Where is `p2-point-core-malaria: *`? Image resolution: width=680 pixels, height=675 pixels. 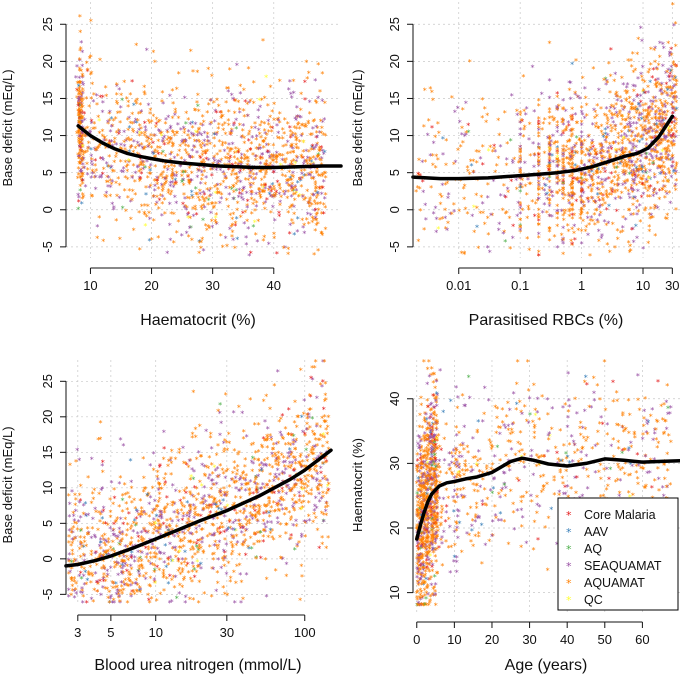 p2-point-core-malaria: * is located at coordinates (572, 216).